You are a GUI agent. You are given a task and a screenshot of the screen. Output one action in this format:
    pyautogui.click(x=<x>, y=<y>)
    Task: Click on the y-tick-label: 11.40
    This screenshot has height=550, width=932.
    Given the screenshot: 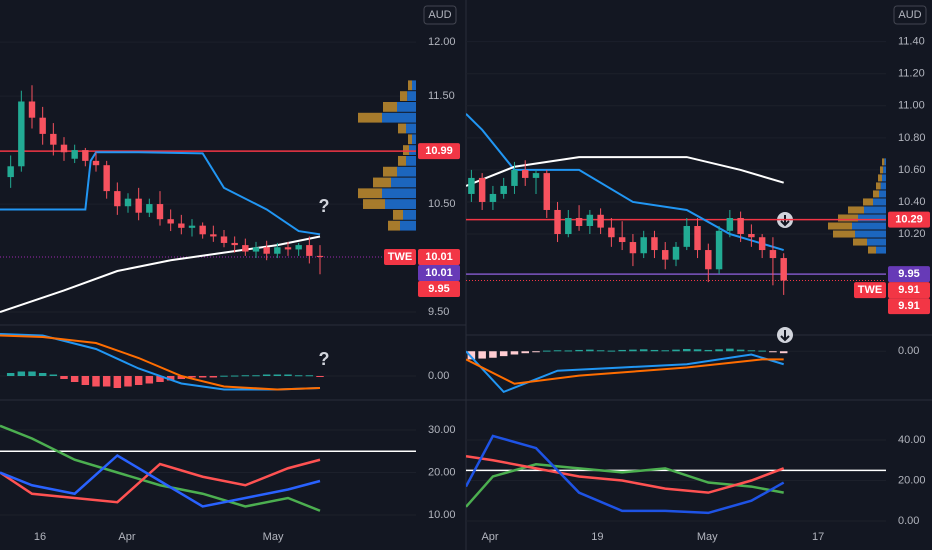 What is the action you would take?
    pyautogui.click(x=911, y=42)
    